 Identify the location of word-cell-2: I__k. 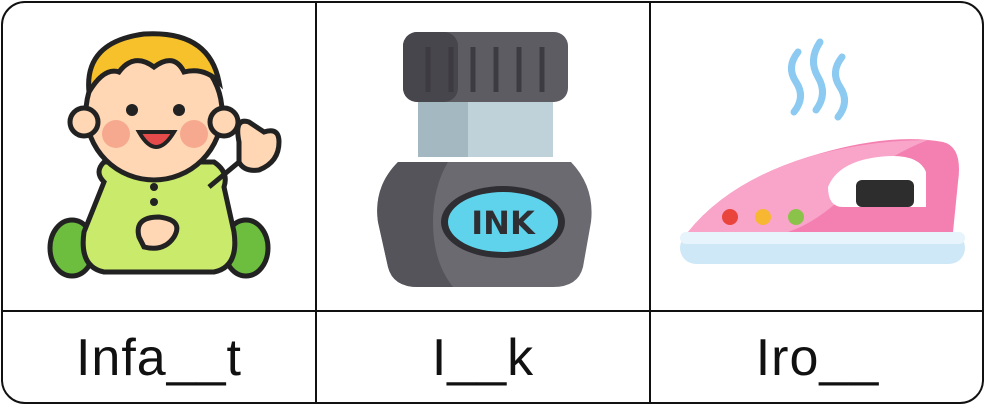
(483, 358).